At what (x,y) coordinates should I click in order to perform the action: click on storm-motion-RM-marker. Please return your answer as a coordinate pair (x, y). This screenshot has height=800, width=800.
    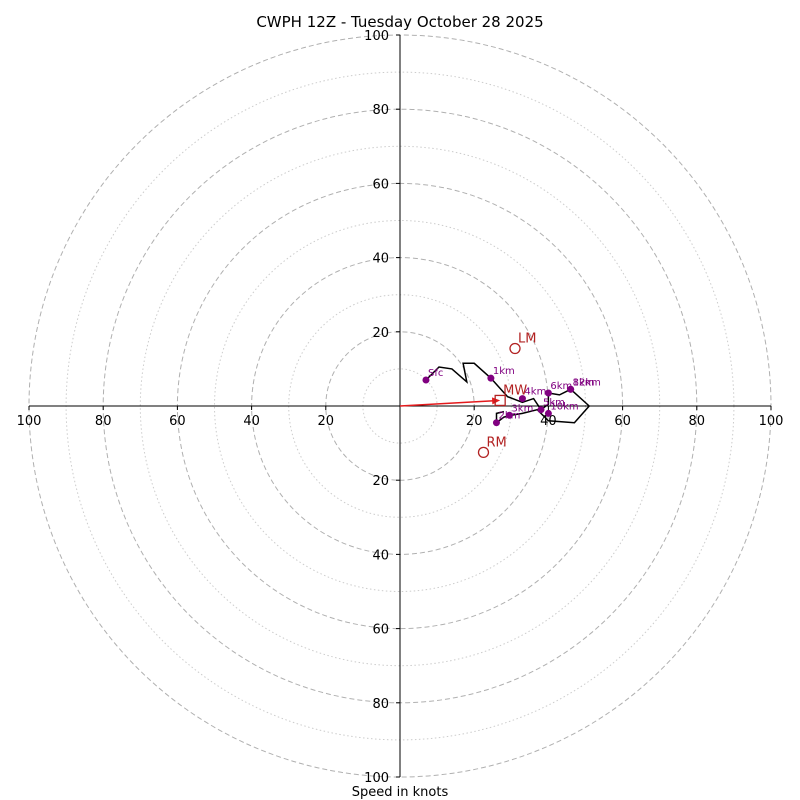
    Looking at the image, I should click on (483, 452).